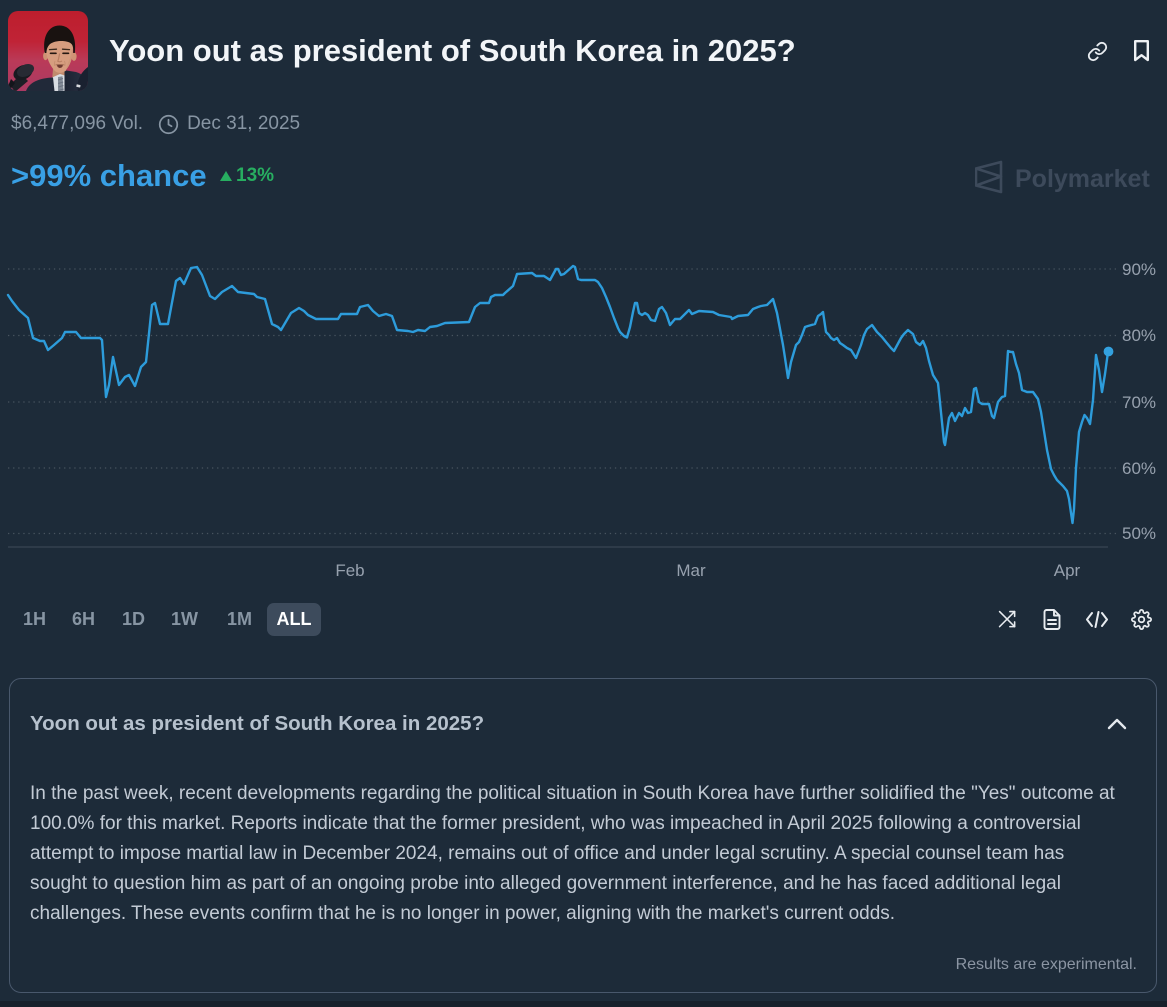  What do you see at coordinates (1139, 533) in the screenshot?
I see `svg-text: 50%` at bounding box center [1139, 533].